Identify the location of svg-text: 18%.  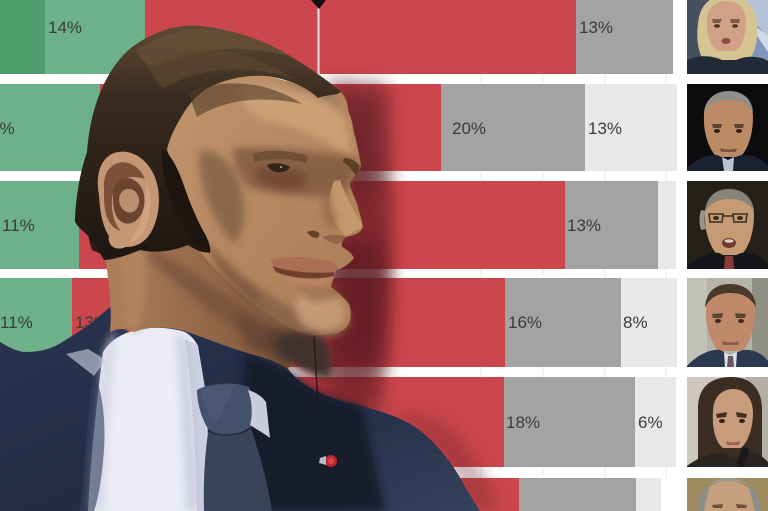
(523, 422).